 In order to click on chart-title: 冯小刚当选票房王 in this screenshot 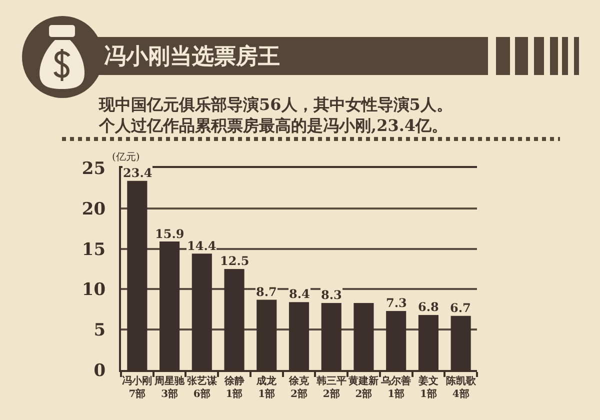, I will do `click(192, 57)`.